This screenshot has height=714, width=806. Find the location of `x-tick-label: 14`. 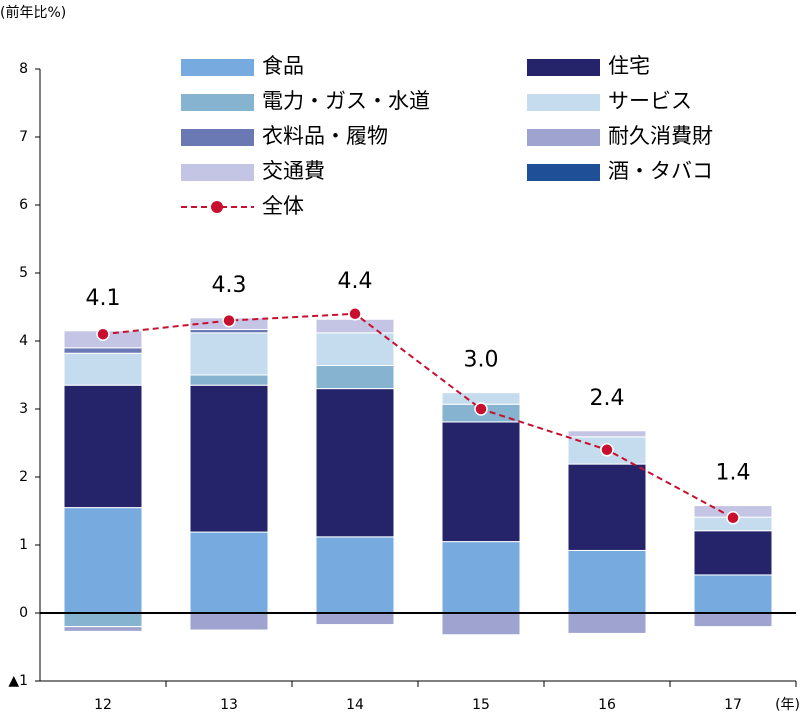

x-tick-label: 14 is located at coordinates (355, 705).